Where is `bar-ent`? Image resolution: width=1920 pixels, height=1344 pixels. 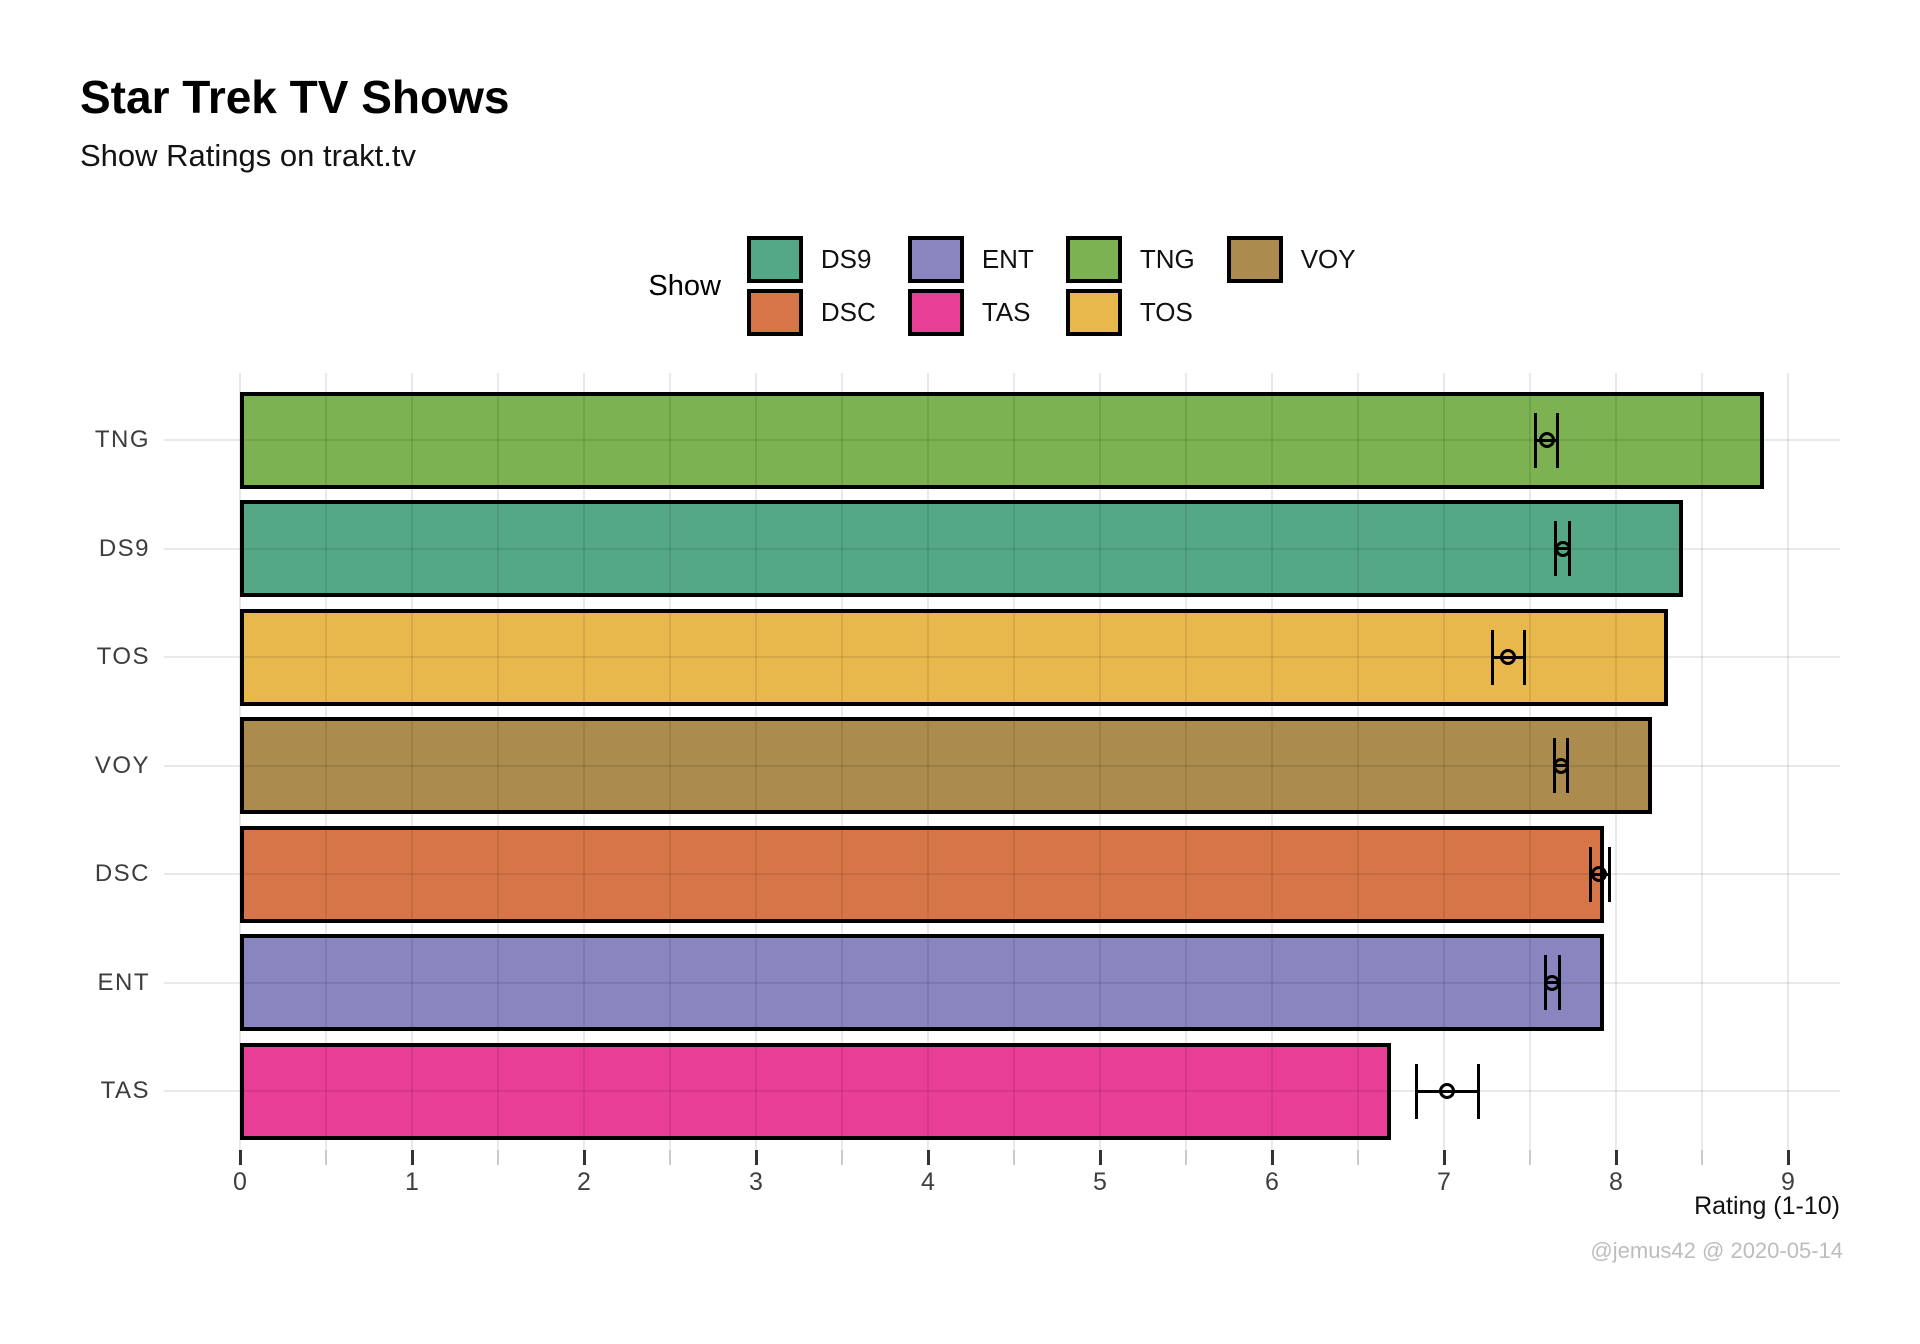
bar-ent is located at coordinates (922, 983).